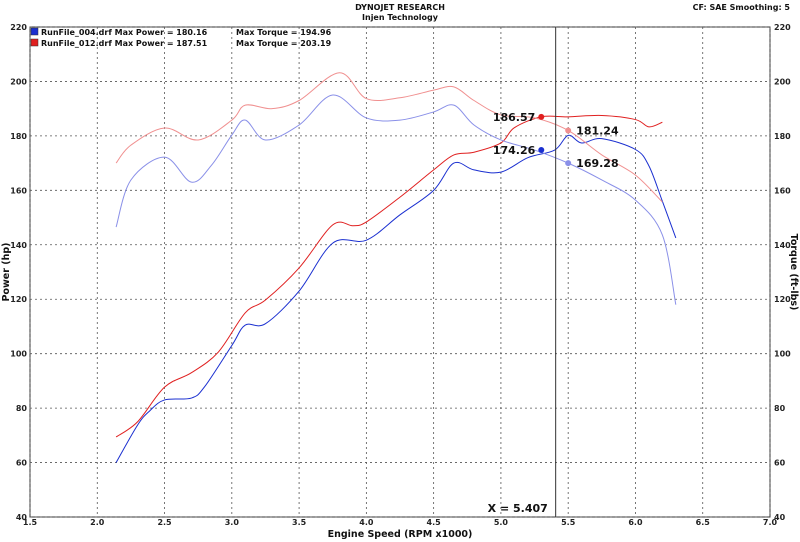 This screenshot has height=542, width=800. I want to click on y-tick-label-left: 140, so click(18, 245).